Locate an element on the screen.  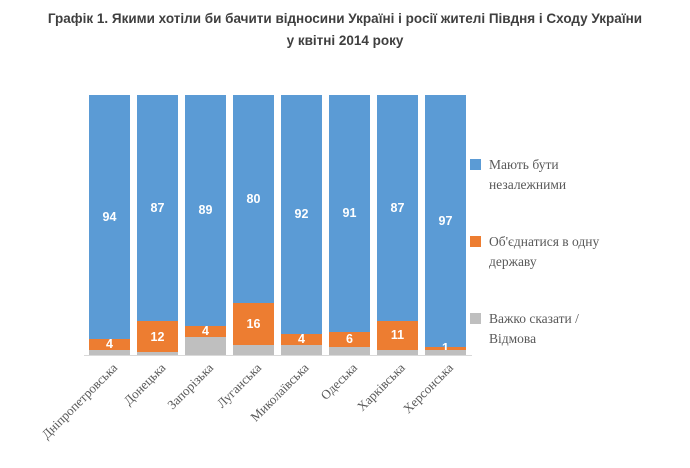
legend-item-independent: Мають бути незалежними is located at coordinates (575, 174).